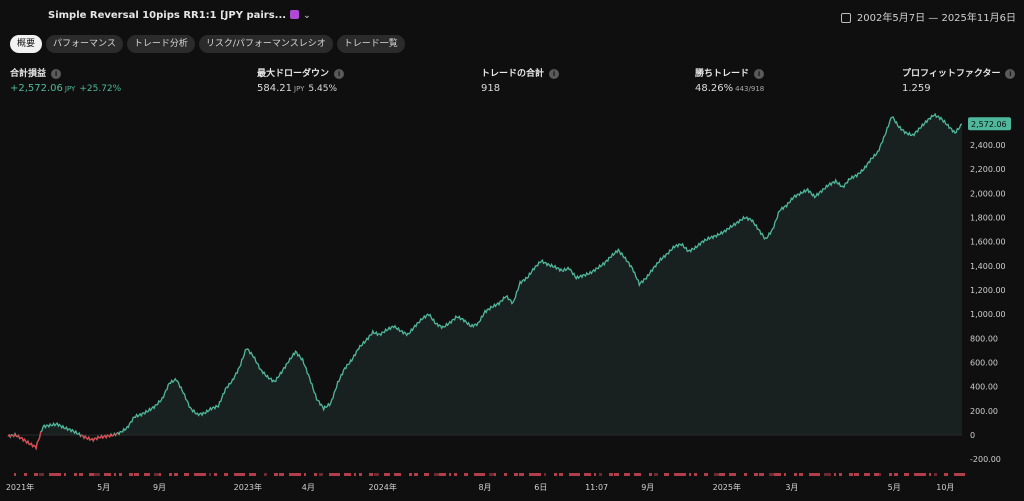 The height and width of the screenshot is (501, 1024). What do you see at coordinates (26, 44) in the screenshot?
I see `tab-overview: 概要` at bounding box center [26, 44].